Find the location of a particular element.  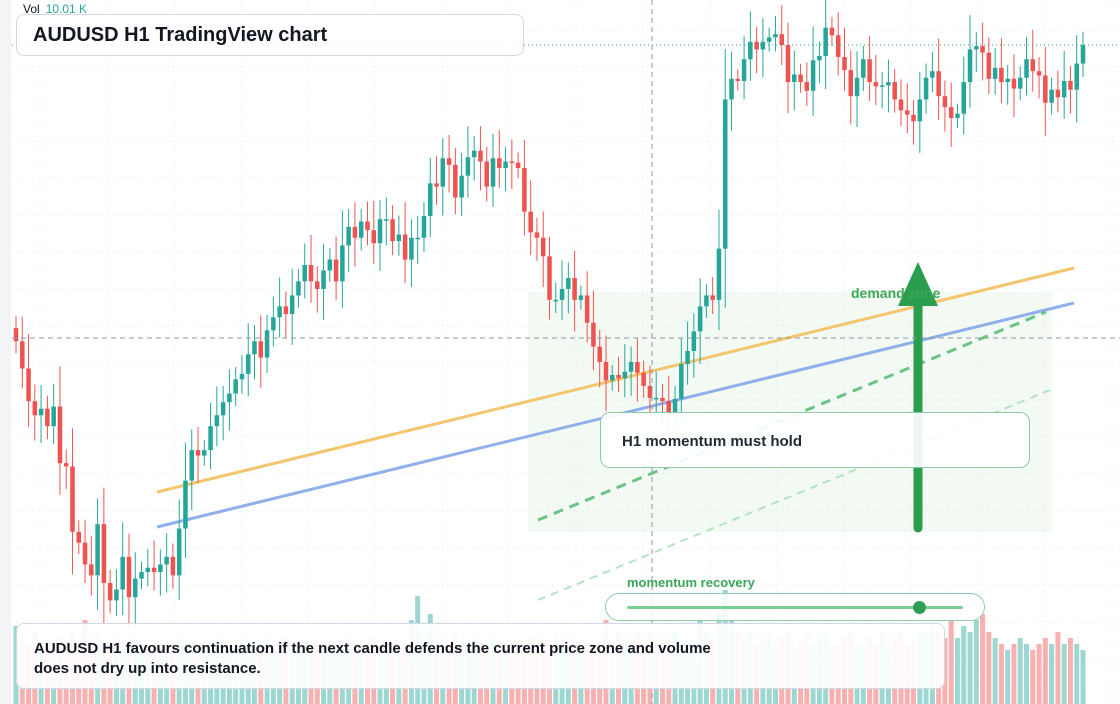

chart-title: AUDUSD H1 TradingView chart is located at coordinates (270, 35).